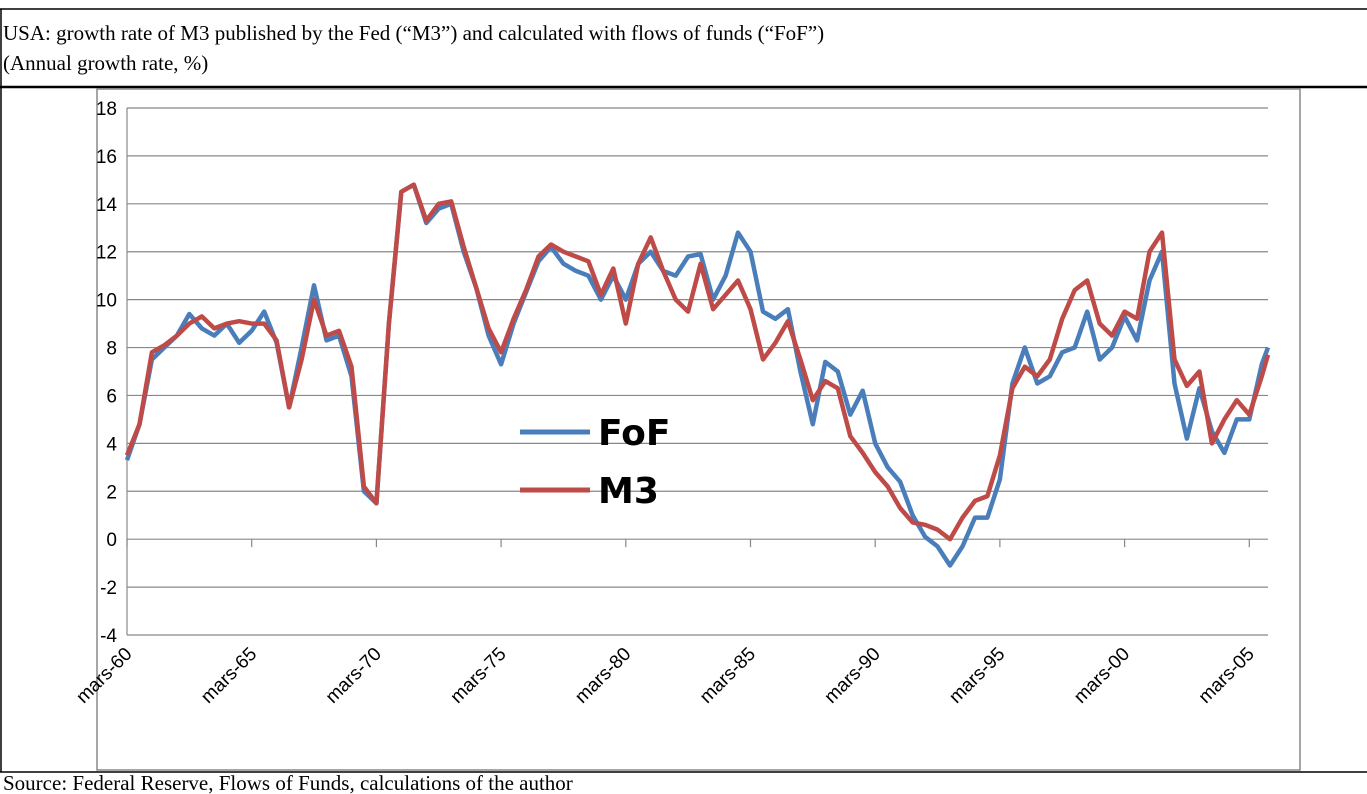 Image resolution: width=1367 pixels, height=794 pixels. Describe the element at coordinates (1102, 676) in the screenshot. I see `x-tick-label: mars-00` at that location.